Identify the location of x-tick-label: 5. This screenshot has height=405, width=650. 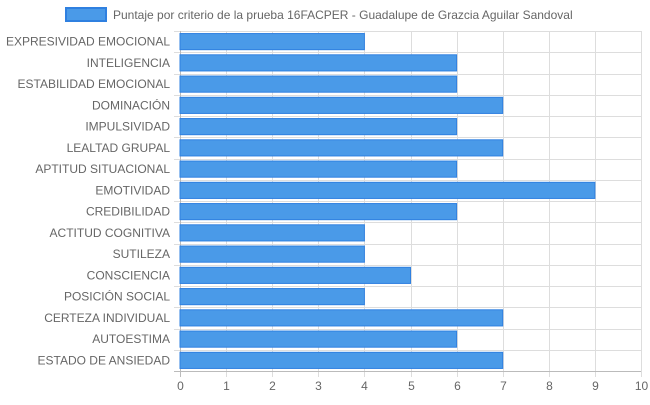
(411, 386).